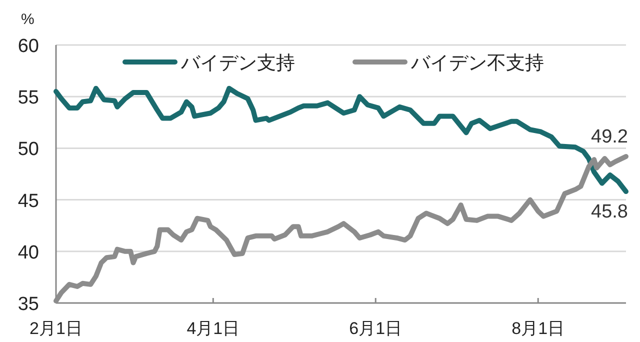 This screenshot has height=342, width=640. What do you see at coordinates (28, 304) in the screenshot?
I see `y-tick-label: 35` at bounding box center [28, 304].